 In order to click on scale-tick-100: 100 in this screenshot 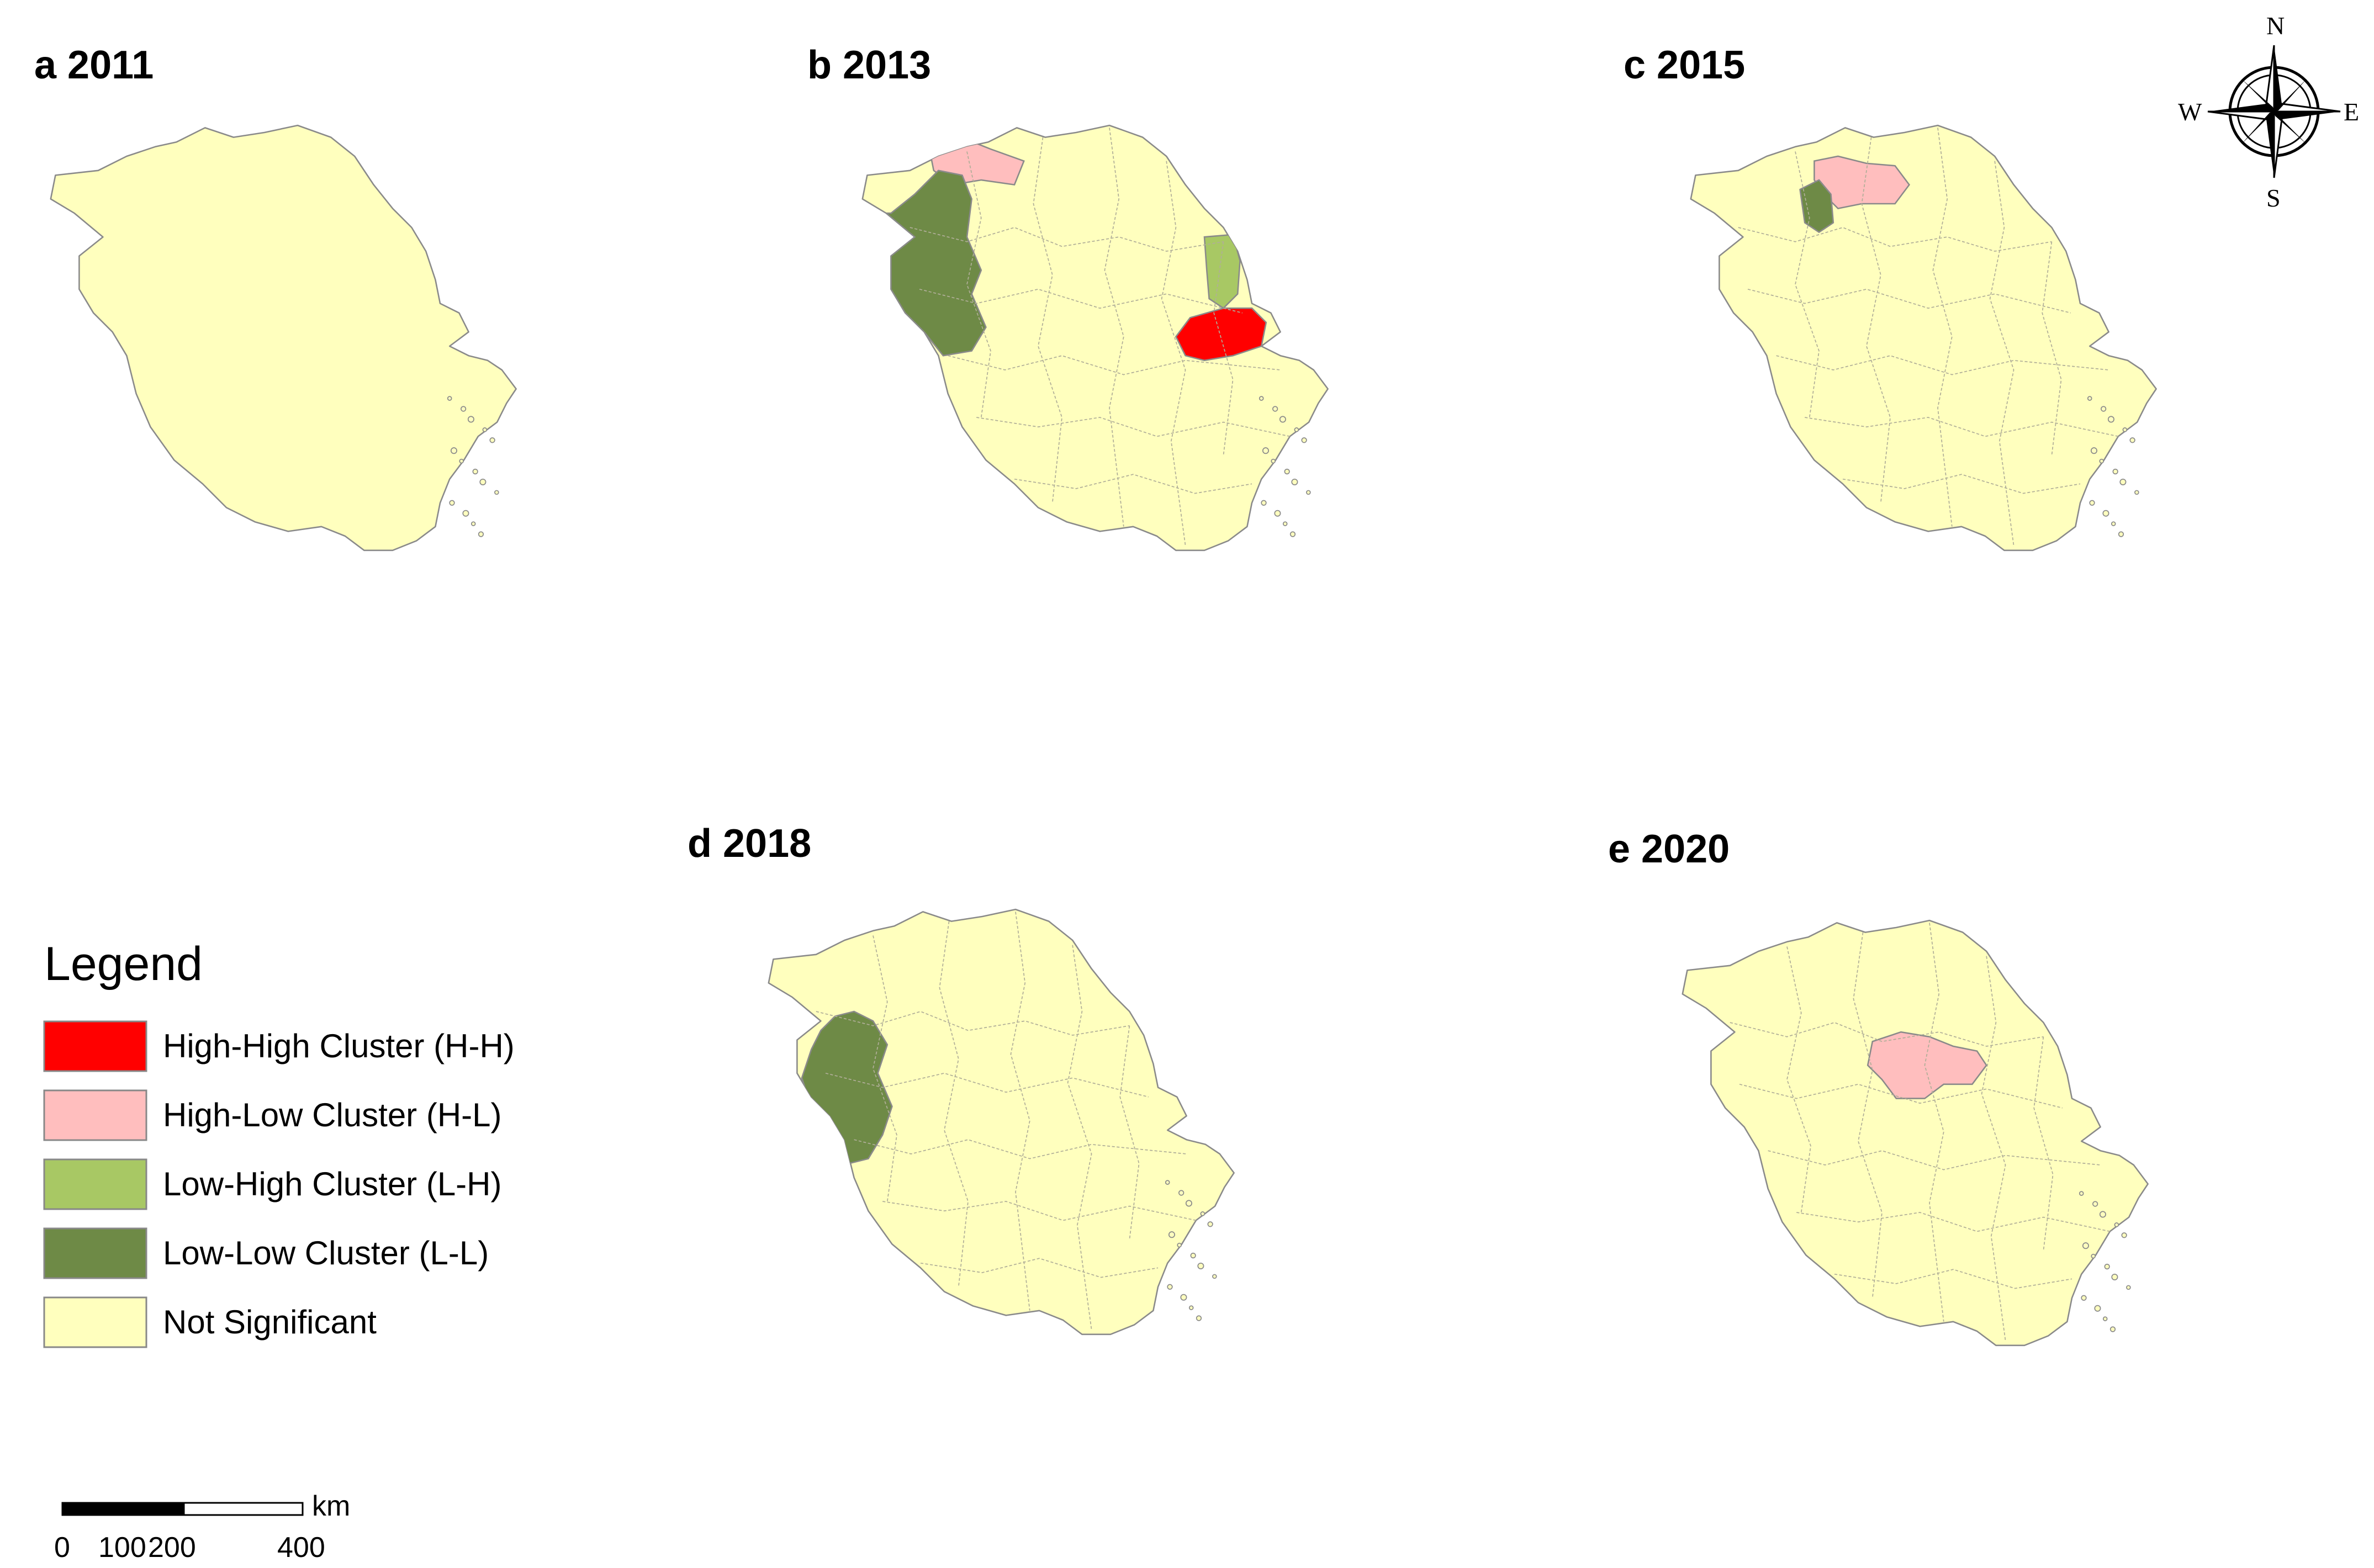, I will do `click(122, 1548)`.